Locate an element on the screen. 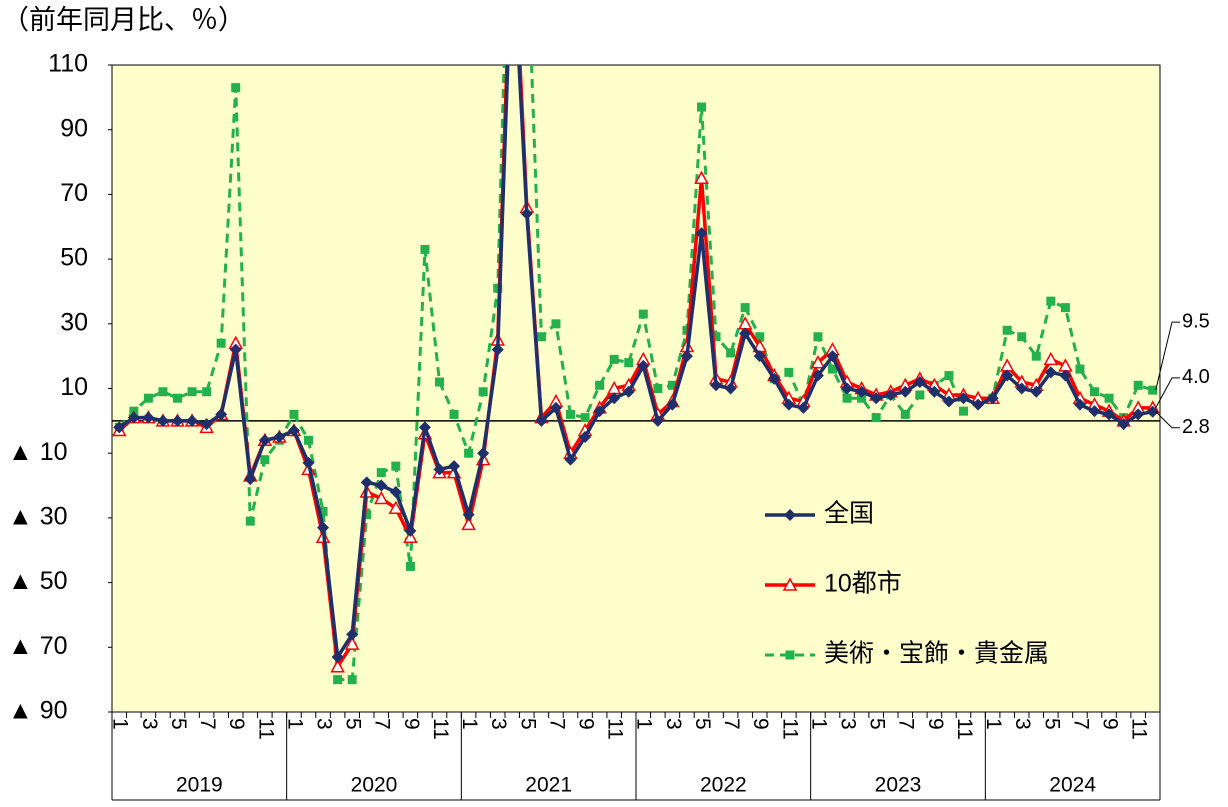 Image resolution: width=1228 pixels, height=807 pixels. x-tick-label: 1 is located at coordinates (294, 724).